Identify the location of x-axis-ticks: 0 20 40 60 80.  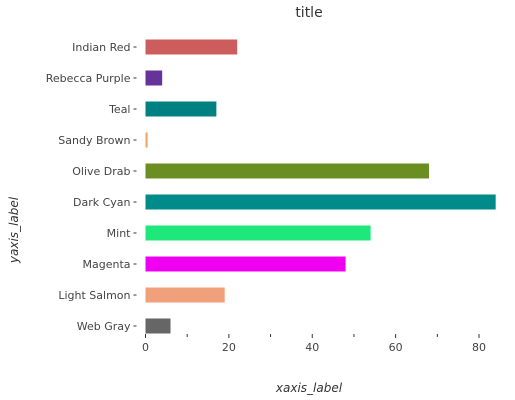
(314, 344).